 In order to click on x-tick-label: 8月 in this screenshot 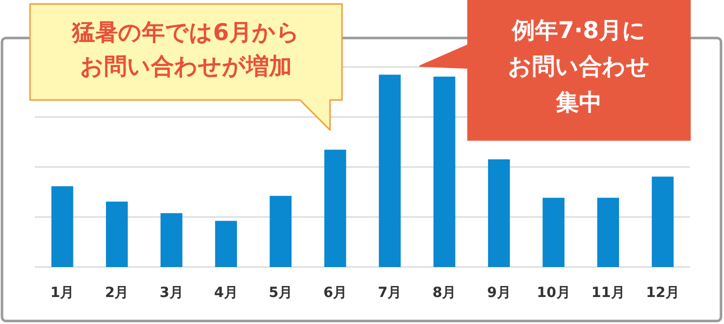, I will do `click(444, 293)`.